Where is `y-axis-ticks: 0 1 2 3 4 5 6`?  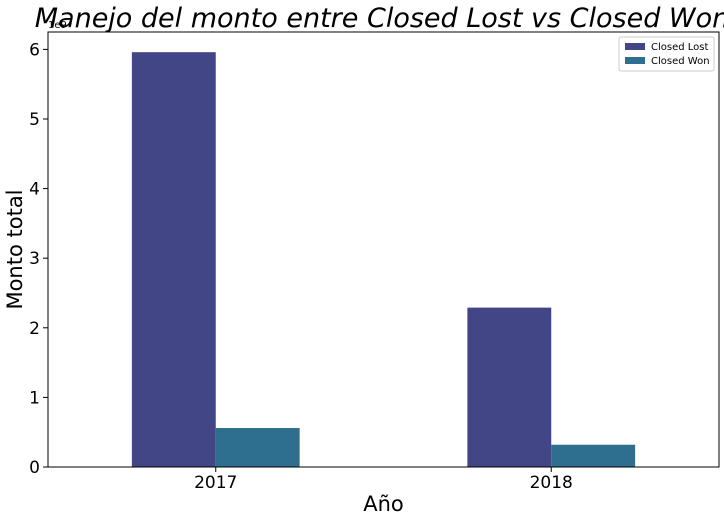 y-axis-ticks: 0 1 2 3 4 5 6 is located at coordinates (38, 259).